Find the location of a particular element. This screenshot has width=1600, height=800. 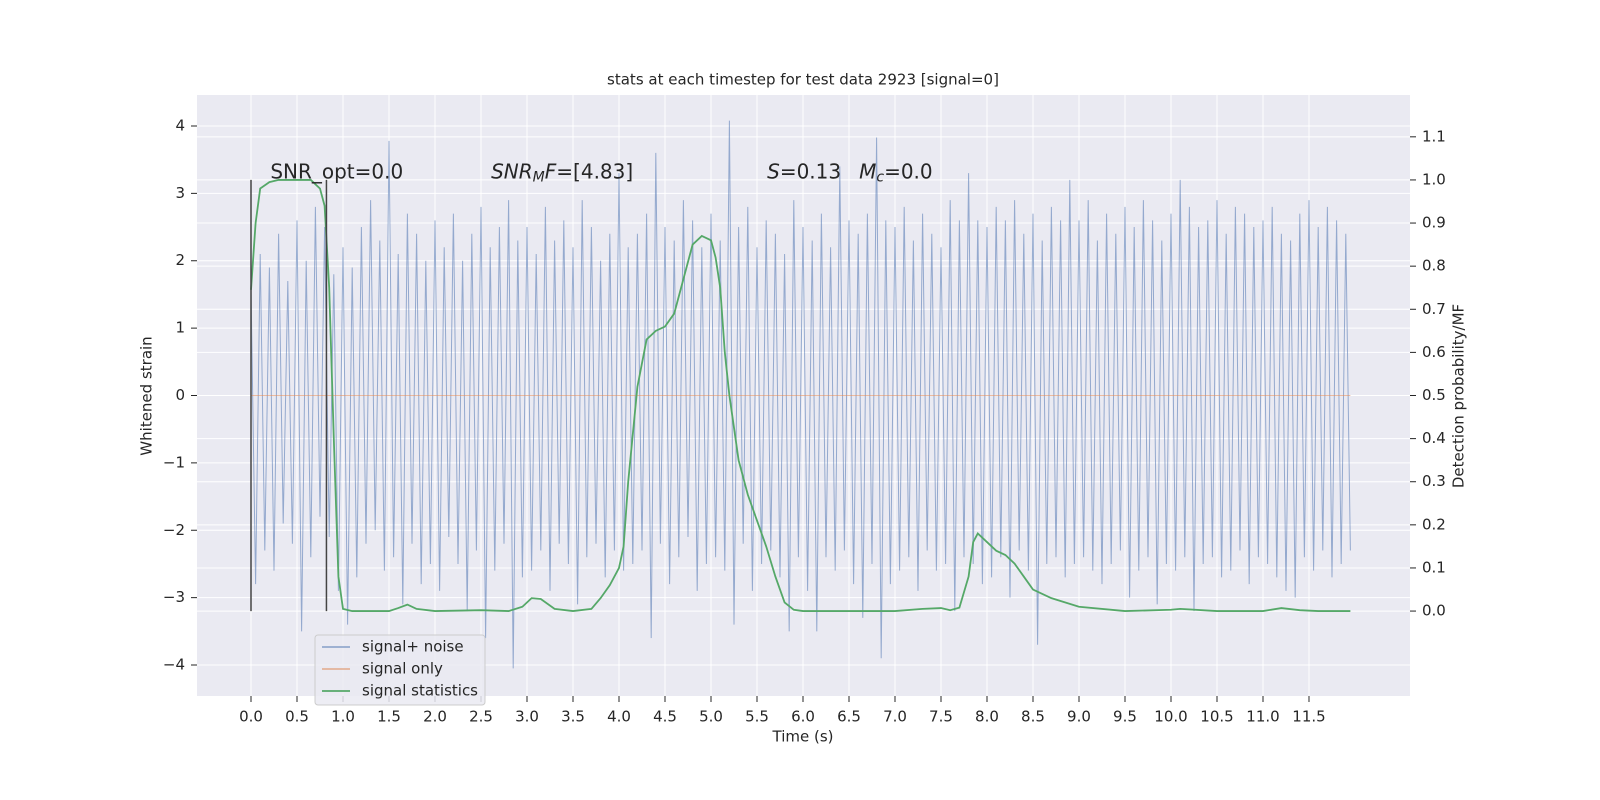

annotation-part: =[4.83] is located at coordinates (594, 171).